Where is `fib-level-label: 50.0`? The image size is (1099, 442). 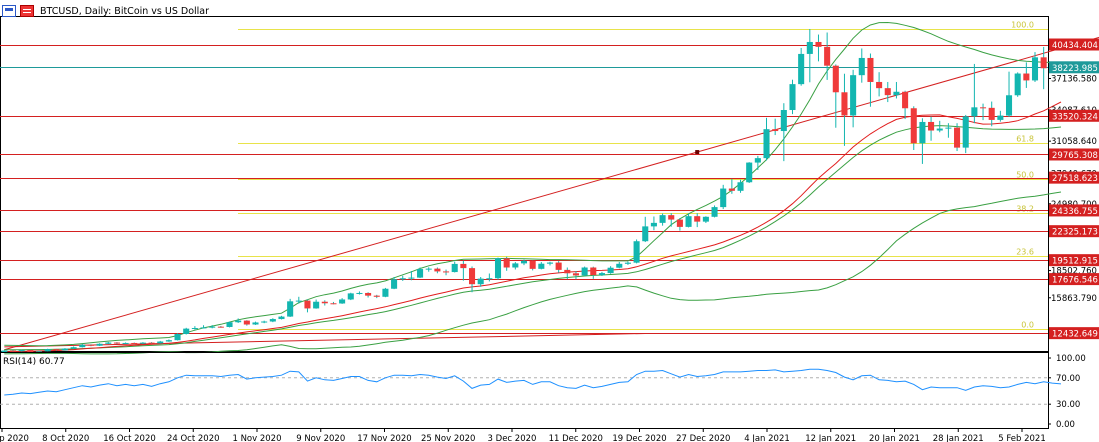 fib-level-label: 50.0 is located at coordinates (1025, 175).